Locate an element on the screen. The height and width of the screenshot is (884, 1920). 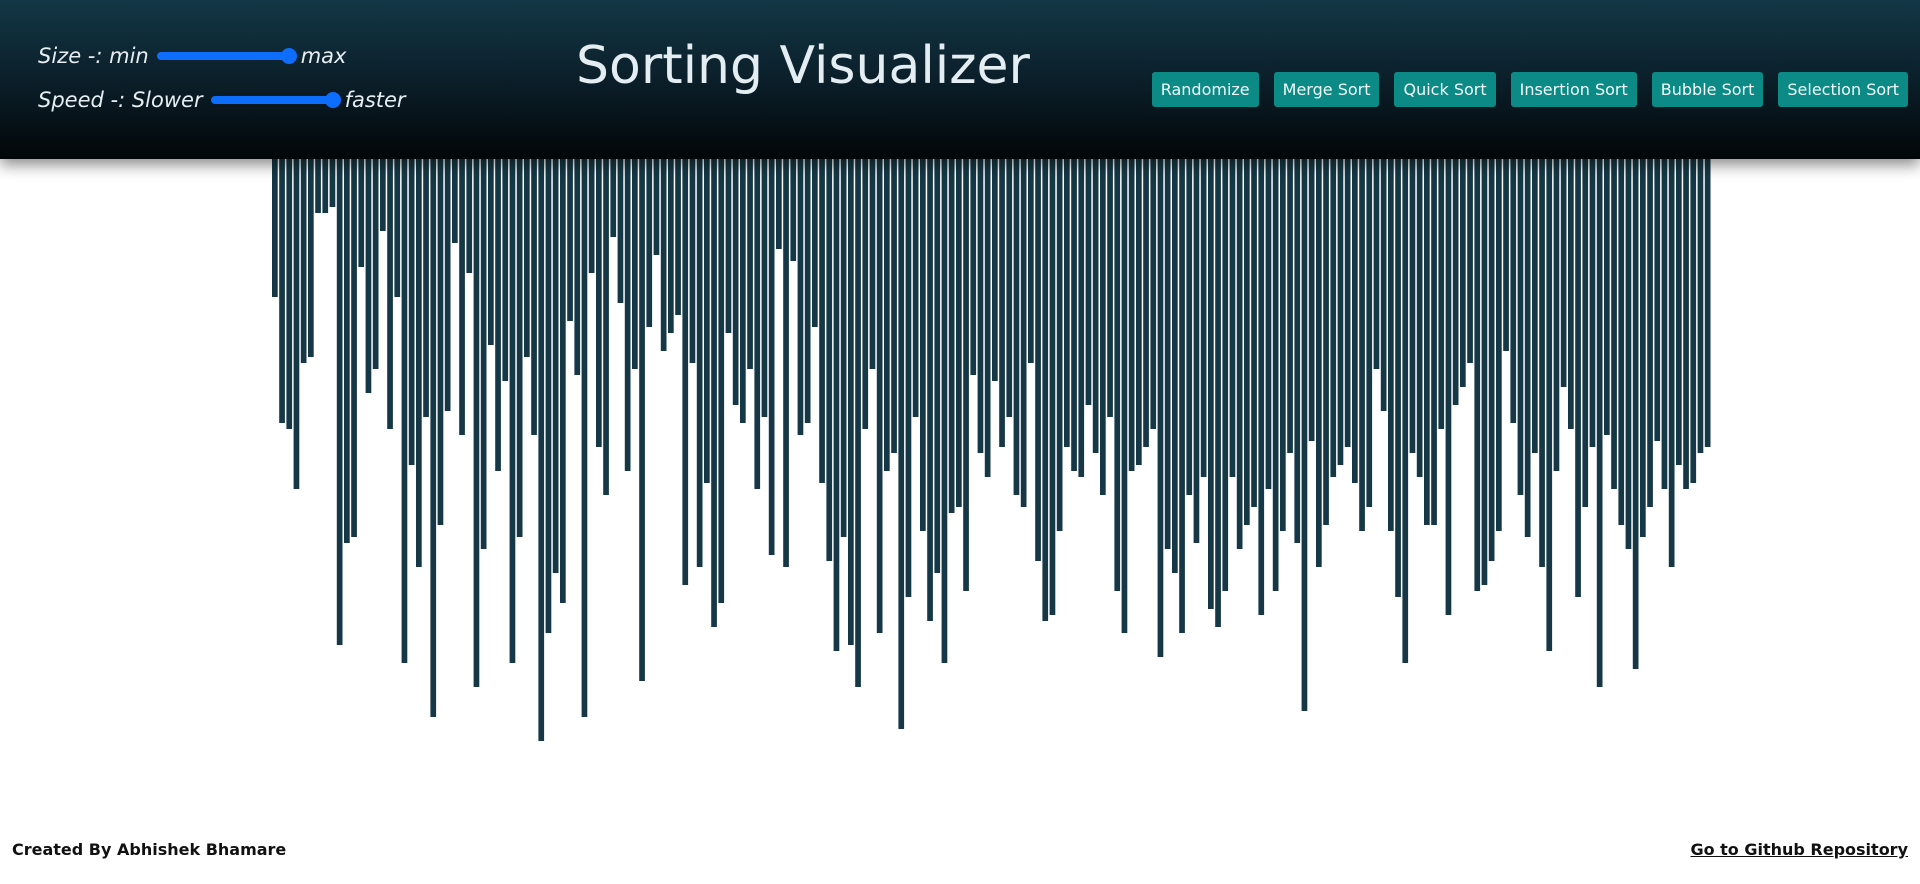
selection-sort-button: Selection Sort is located at coordinates (1843, 89).